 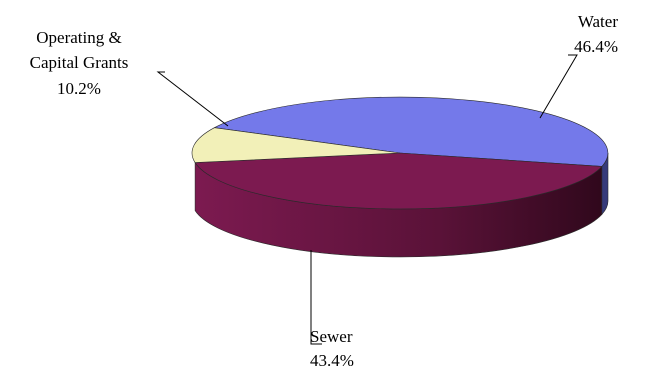 What do you see at coordinates (411, 131) in the screenshot?
I see `pie-slice-water` at bounding box center [411, 131].